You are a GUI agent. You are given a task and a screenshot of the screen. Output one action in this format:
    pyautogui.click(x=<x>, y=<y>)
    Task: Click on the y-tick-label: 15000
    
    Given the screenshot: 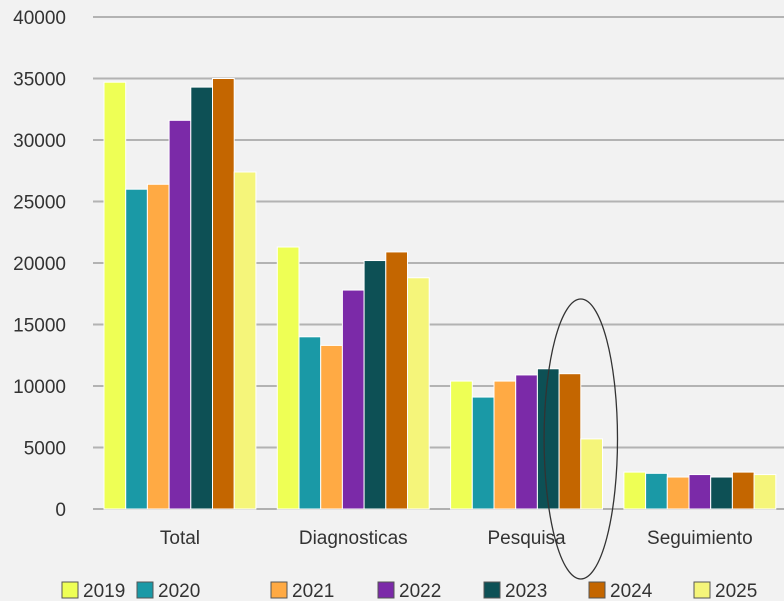 What is the action you would take?
    pyautogui.click(x=39, y=326)
    